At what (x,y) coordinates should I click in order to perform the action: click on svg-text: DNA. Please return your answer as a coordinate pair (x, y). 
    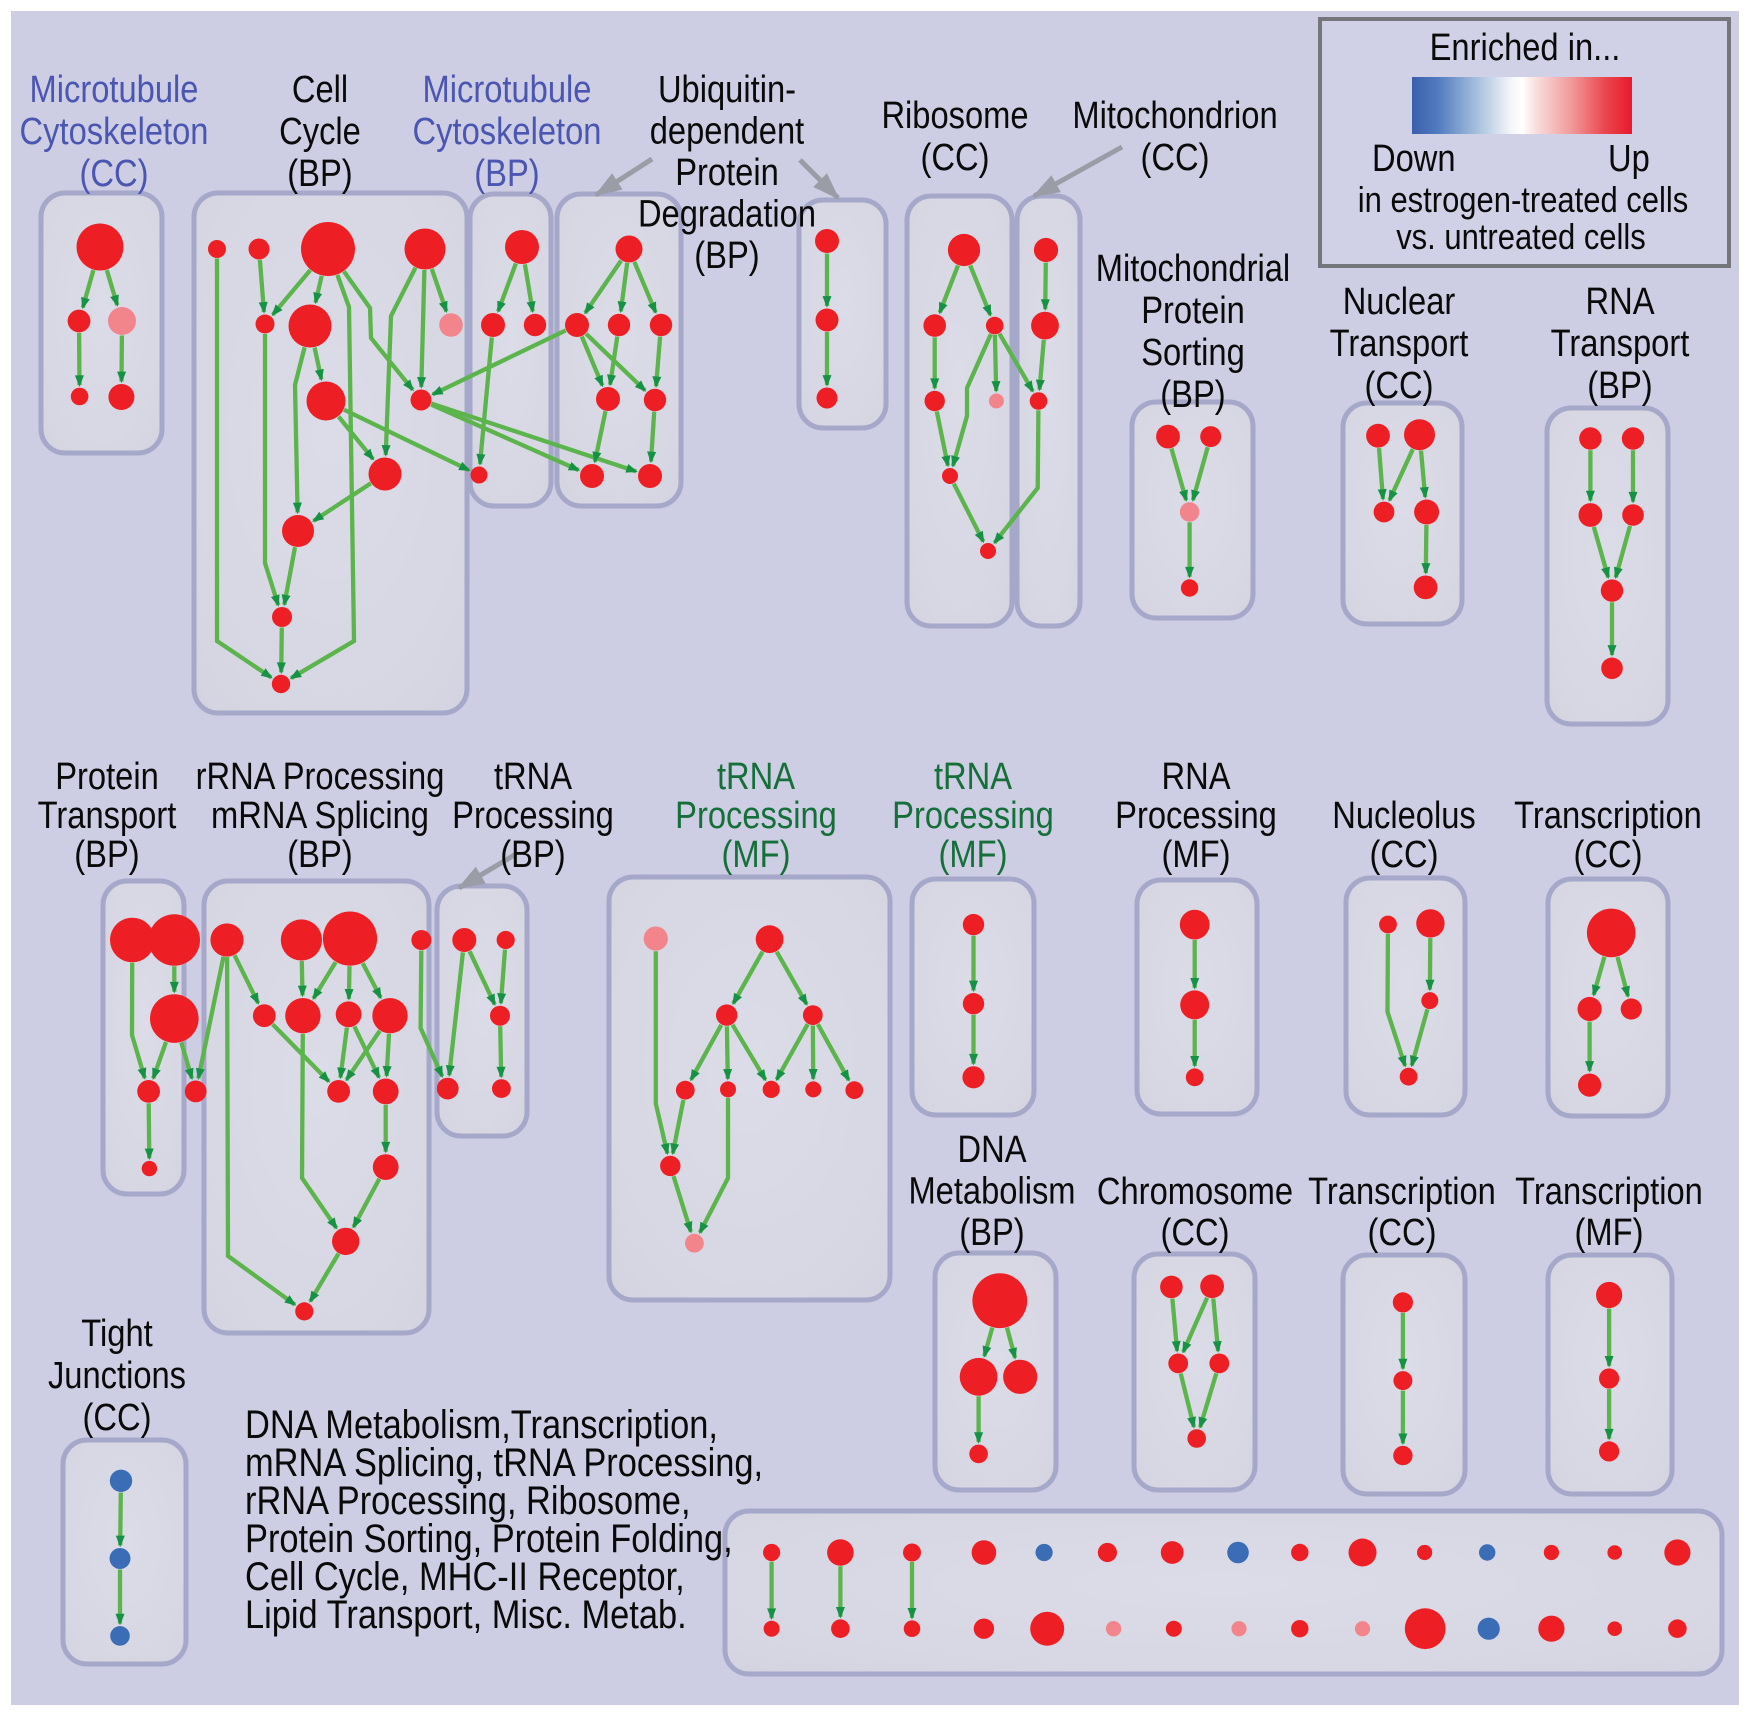
    Looking at the image, I should click on (993, 1150).